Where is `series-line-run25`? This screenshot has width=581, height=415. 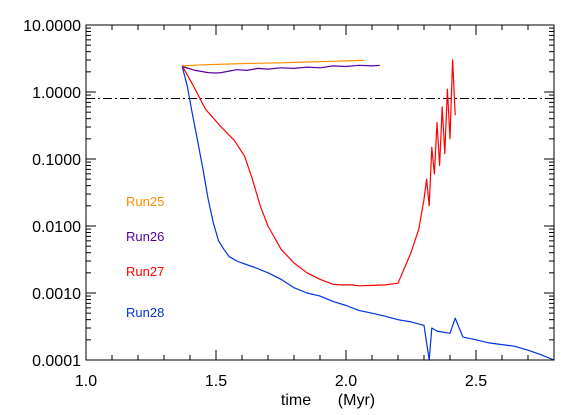
series-line-run25 is located at coordinates (273, 63).